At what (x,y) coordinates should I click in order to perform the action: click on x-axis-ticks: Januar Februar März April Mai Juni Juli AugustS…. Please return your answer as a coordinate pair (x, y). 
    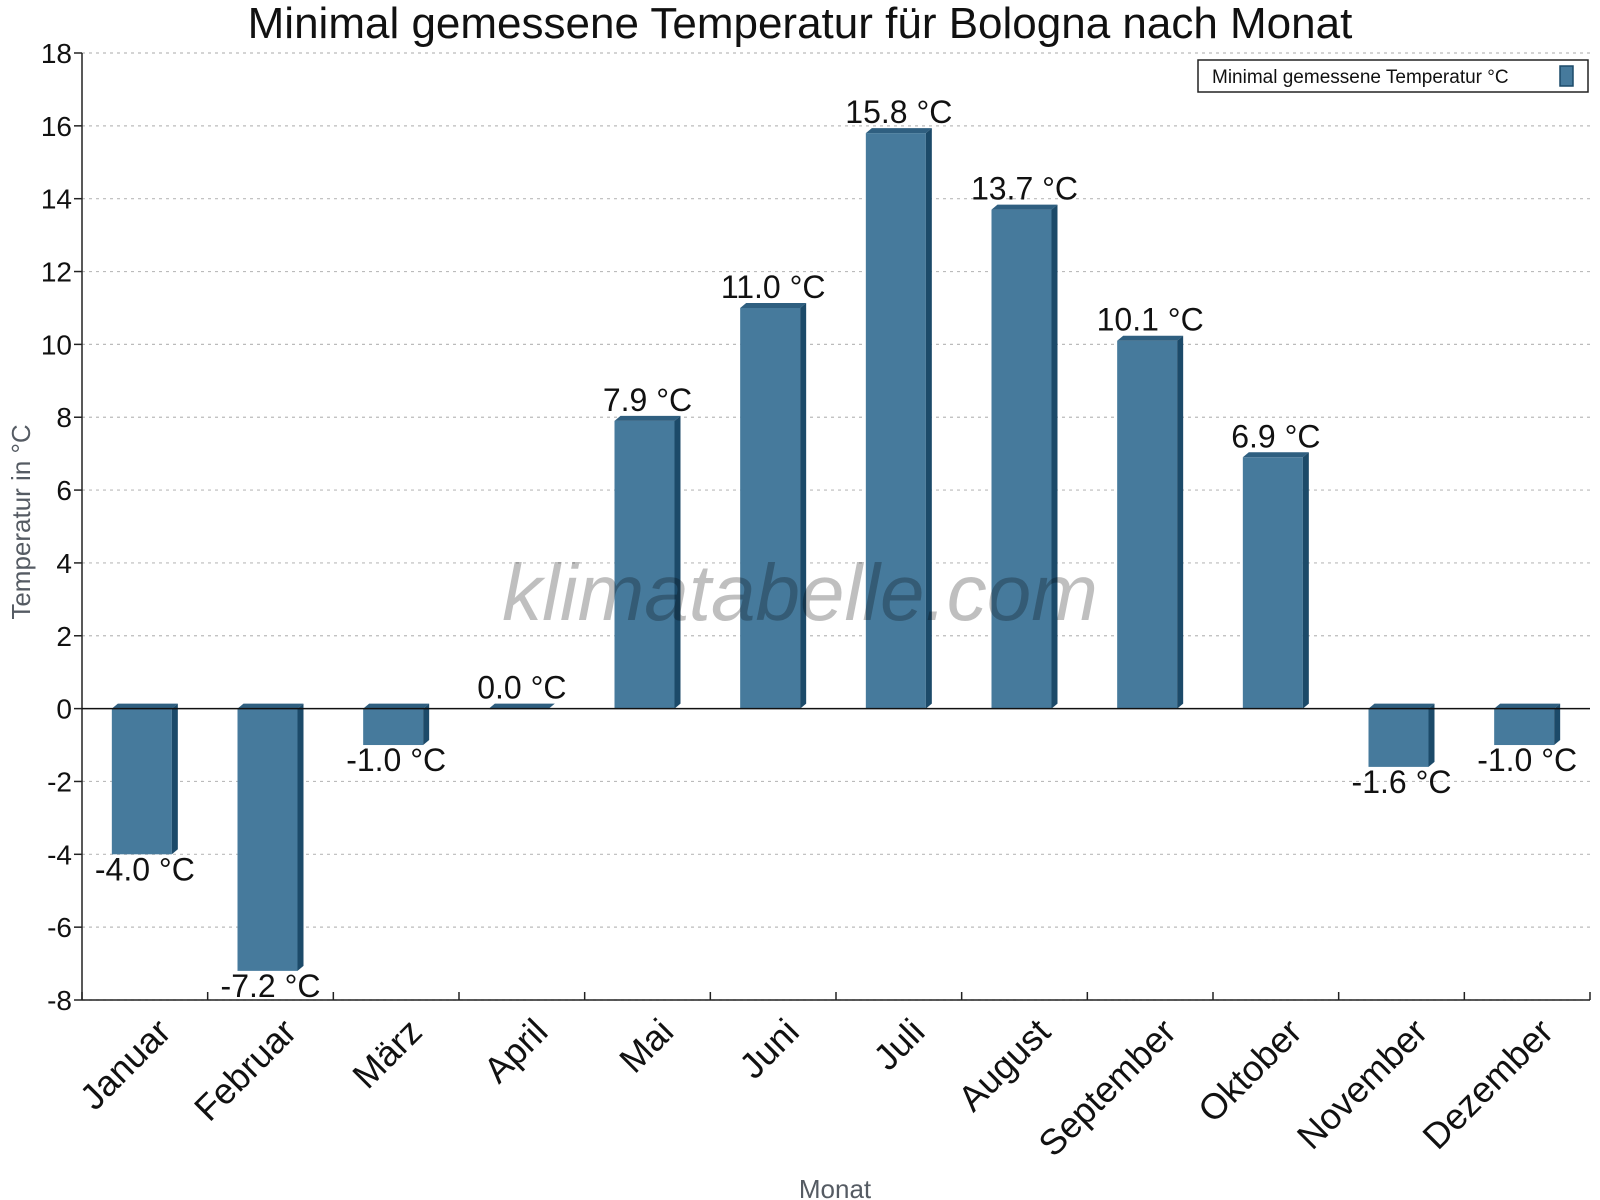
    Looking at the image, I should click on (816, 1088).